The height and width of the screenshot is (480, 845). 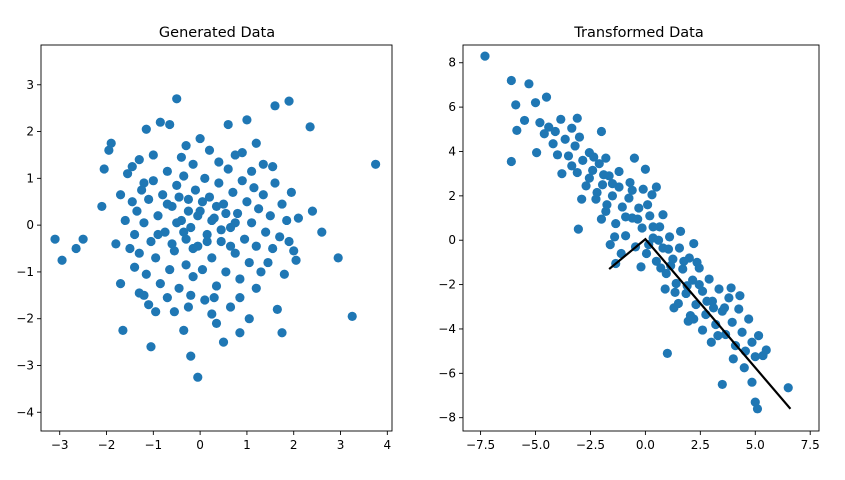 I want to click on chart-title: Transformed Data, so click(x=638, y=33).